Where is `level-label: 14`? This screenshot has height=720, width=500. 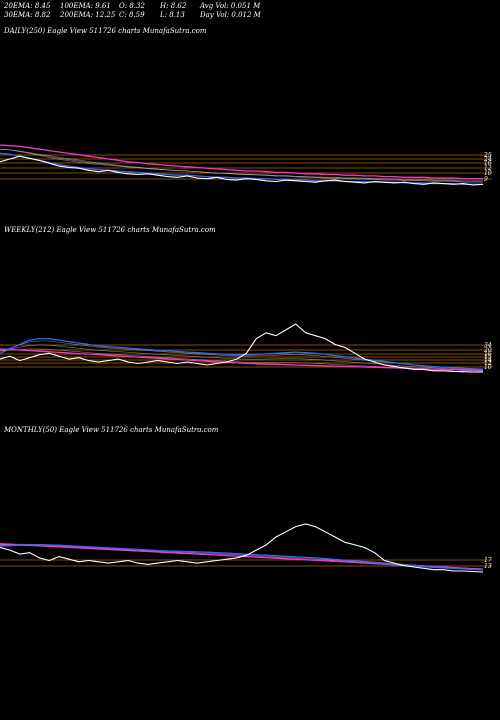
level-label: 14 is located at coordinates (488, 360).